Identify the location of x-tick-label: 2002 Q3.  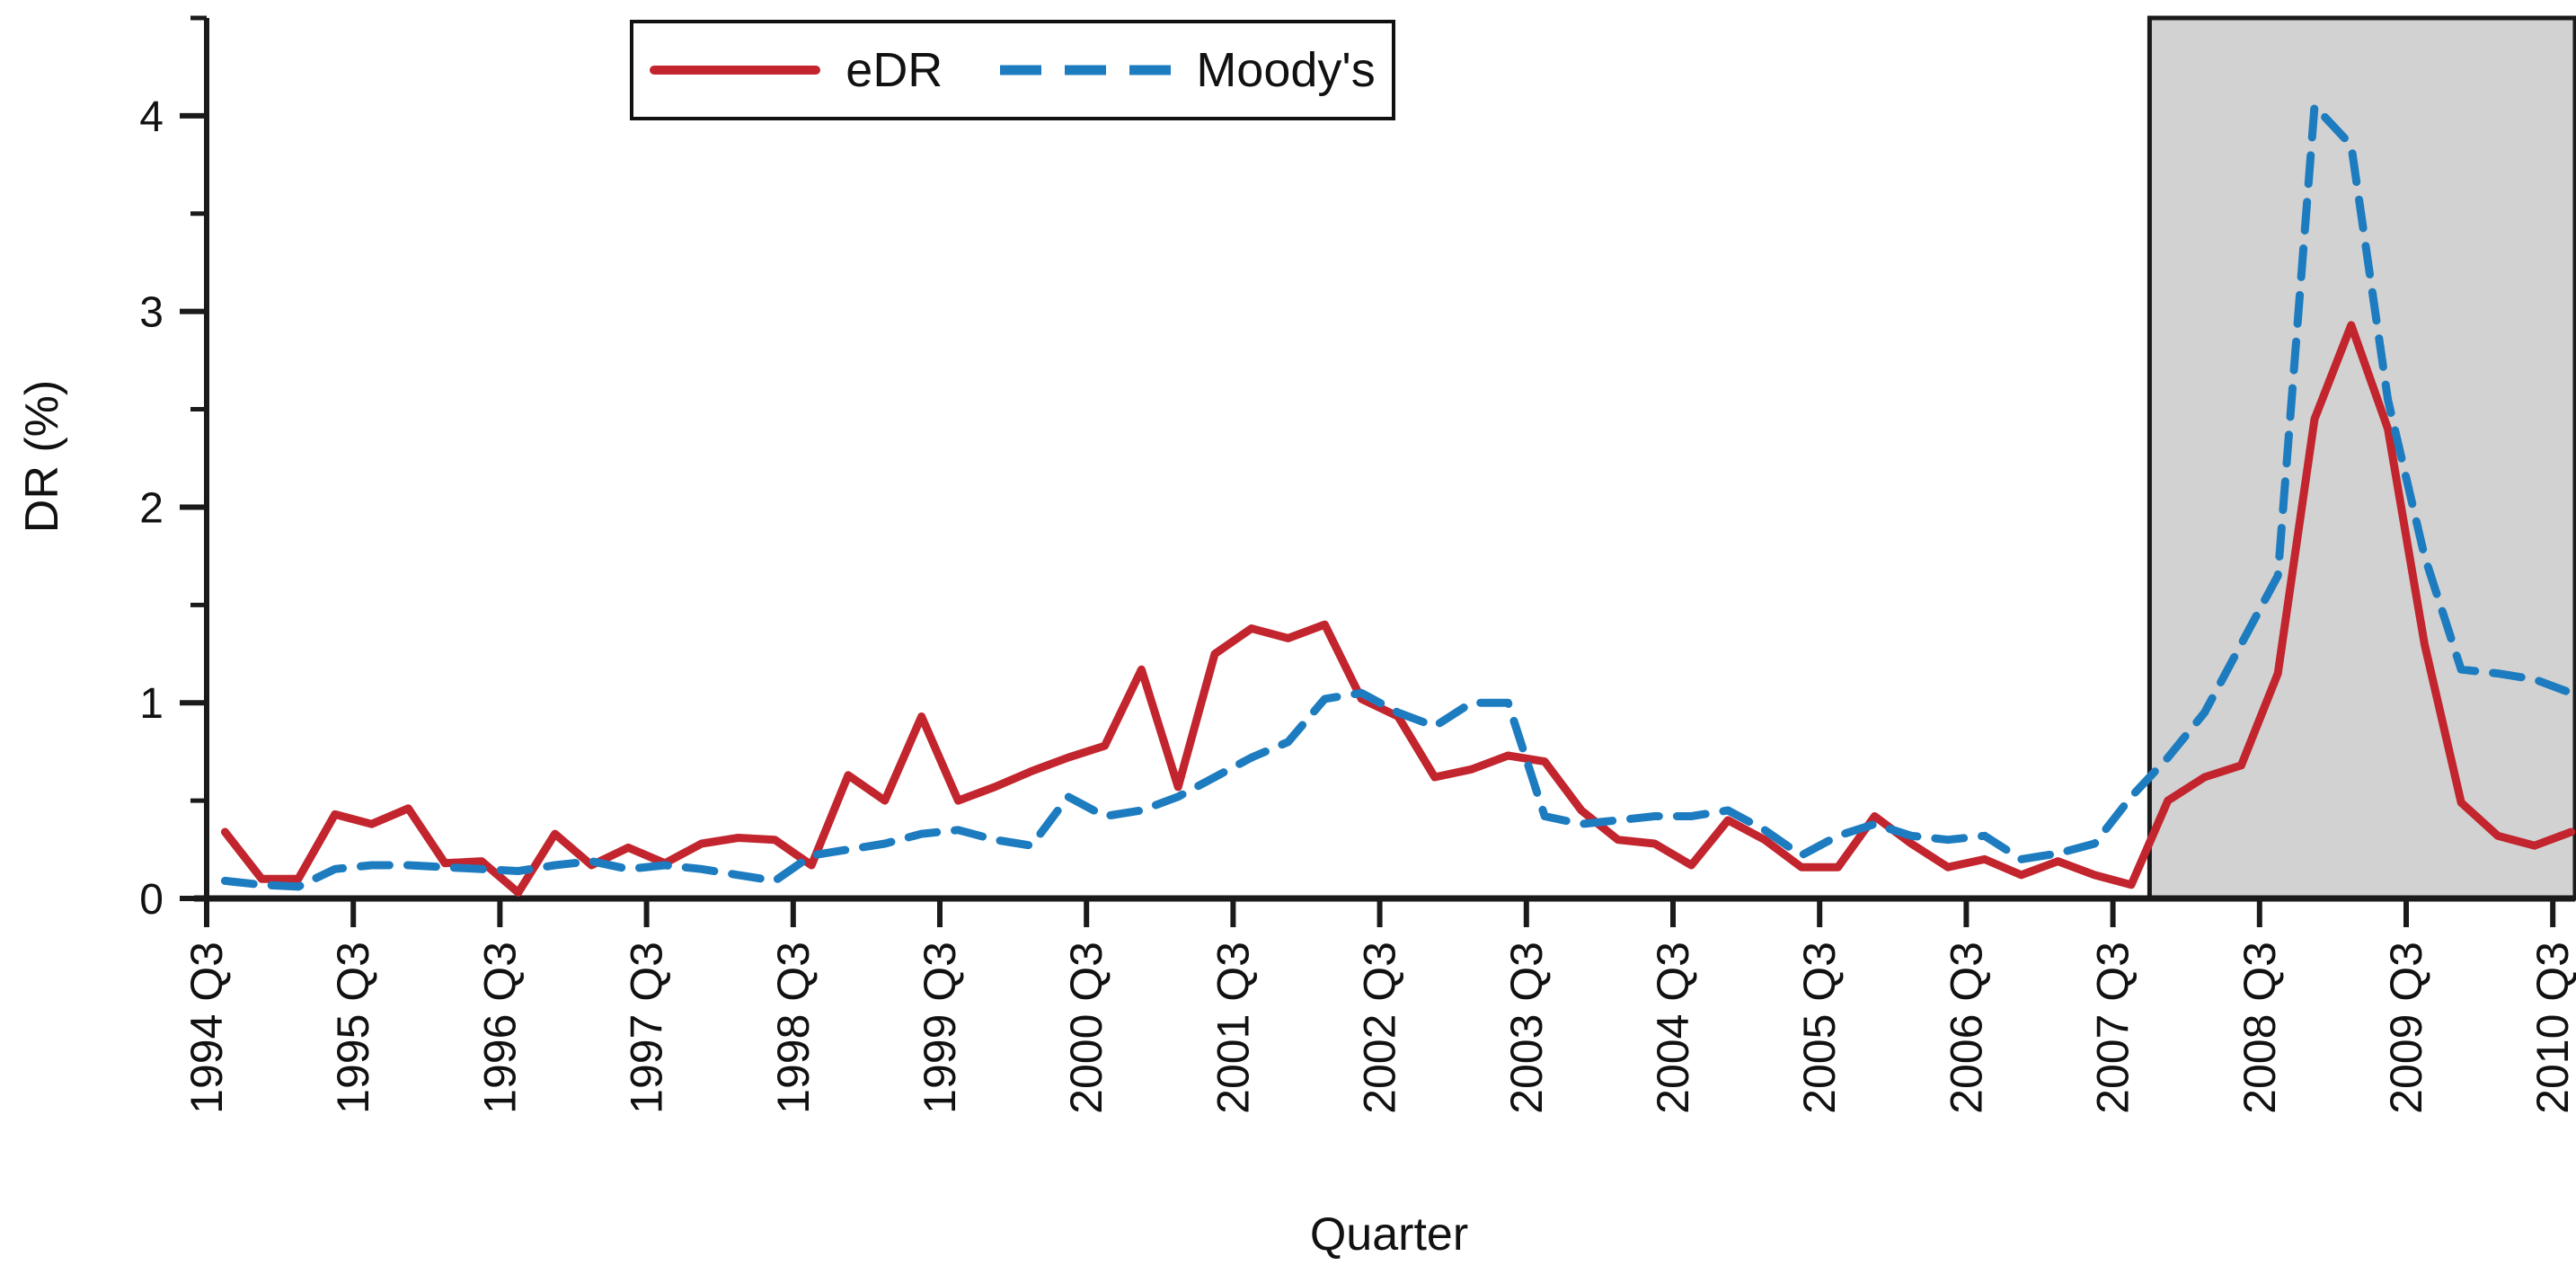
(1380, 1028).